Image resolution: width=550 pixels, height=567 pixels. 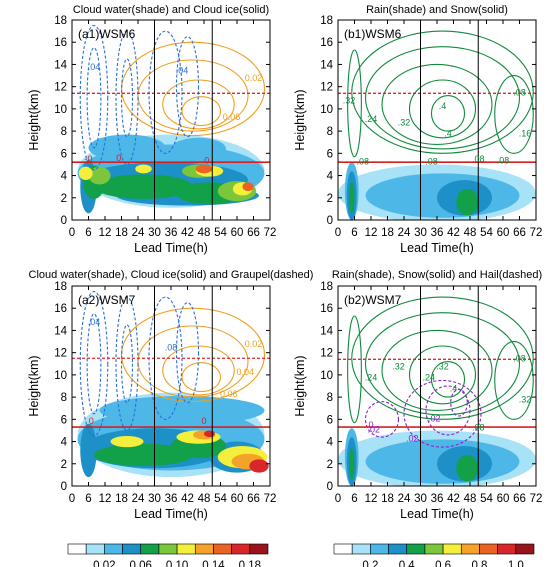 What do you see at coordinates (370, 563) in the screenshot?
I see `colorbar-tick-label: 0.2` at bounding box center [370, 563].